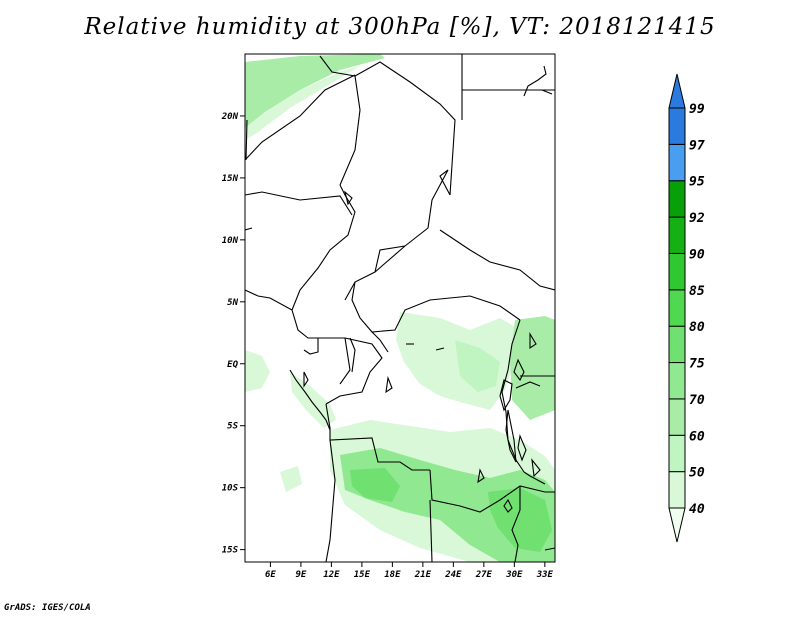  I want to click on lat-tick-label: 15S, so click(230, 551).